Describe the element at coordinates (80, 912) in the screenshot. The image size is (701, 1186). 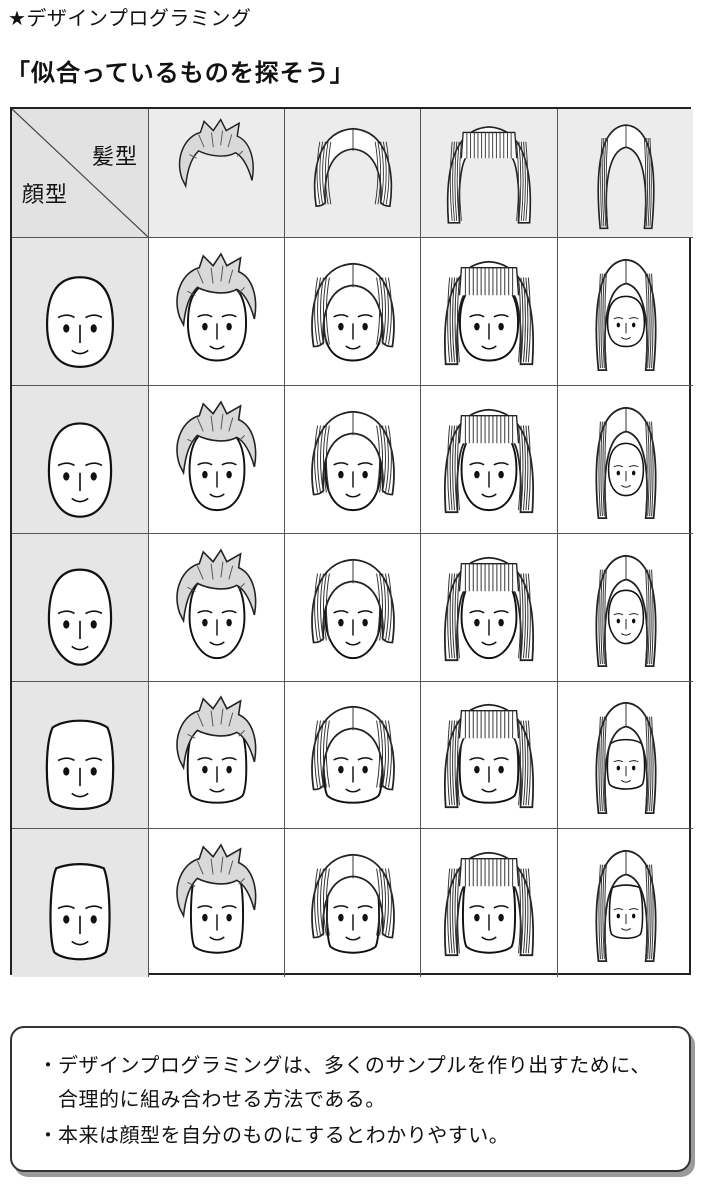
I see `rectangle-face-icon` at that location.